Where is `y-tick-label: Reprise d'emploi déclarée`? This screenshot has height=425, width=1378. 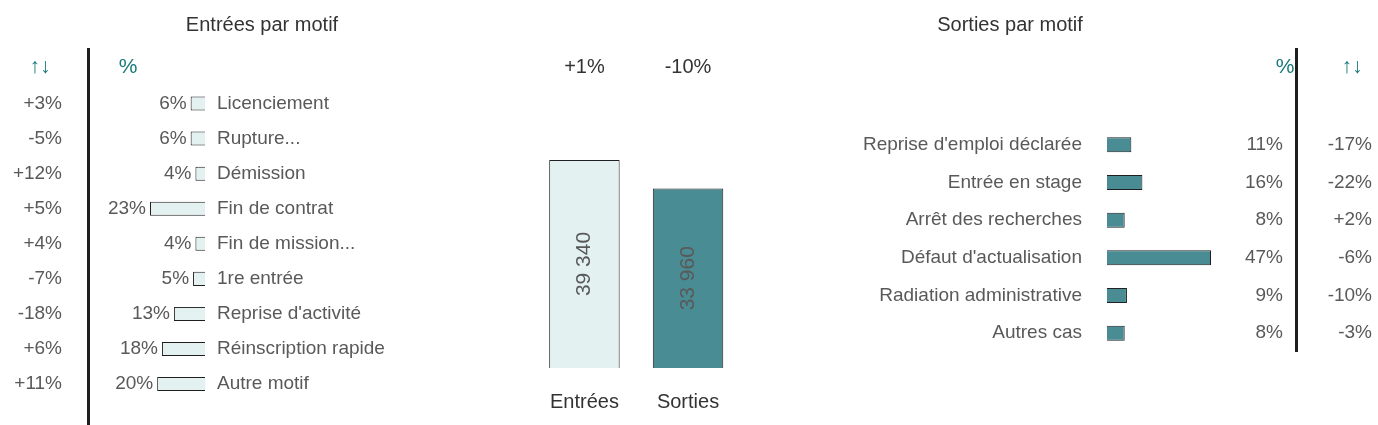 y-tick-label: Reprise d'emploi déclarée is located at coordinates (972, 144).